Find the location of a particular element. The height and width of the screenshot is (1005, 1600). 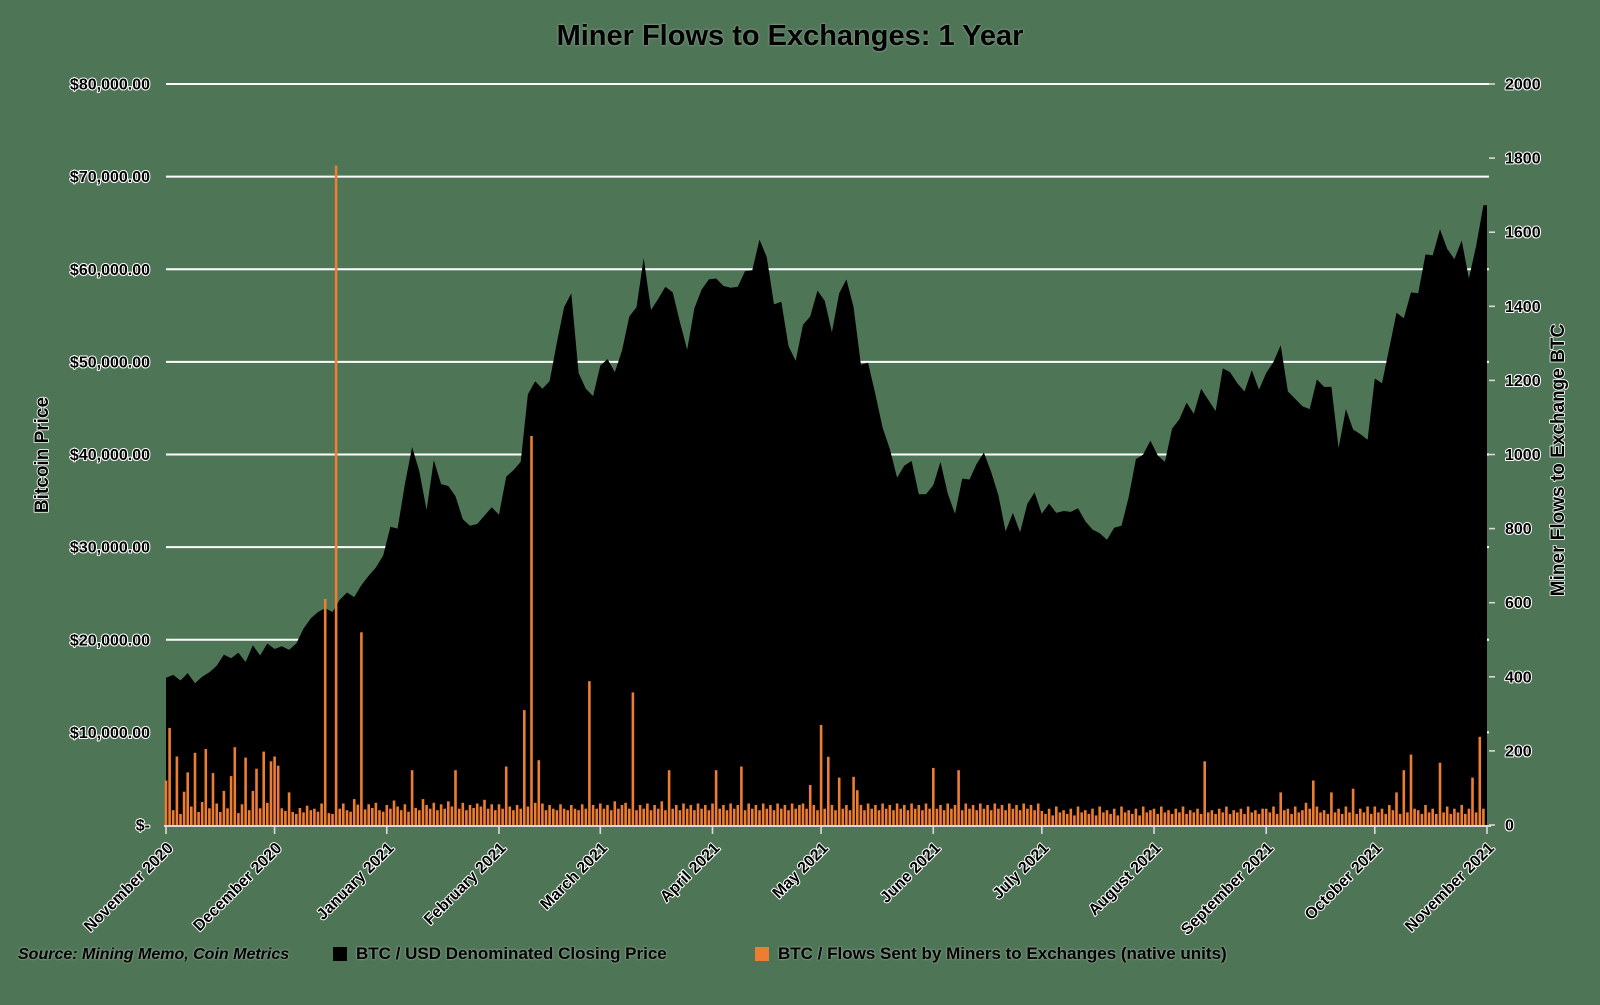

svg-text: December 2020 is located at coordinates (237, 887).